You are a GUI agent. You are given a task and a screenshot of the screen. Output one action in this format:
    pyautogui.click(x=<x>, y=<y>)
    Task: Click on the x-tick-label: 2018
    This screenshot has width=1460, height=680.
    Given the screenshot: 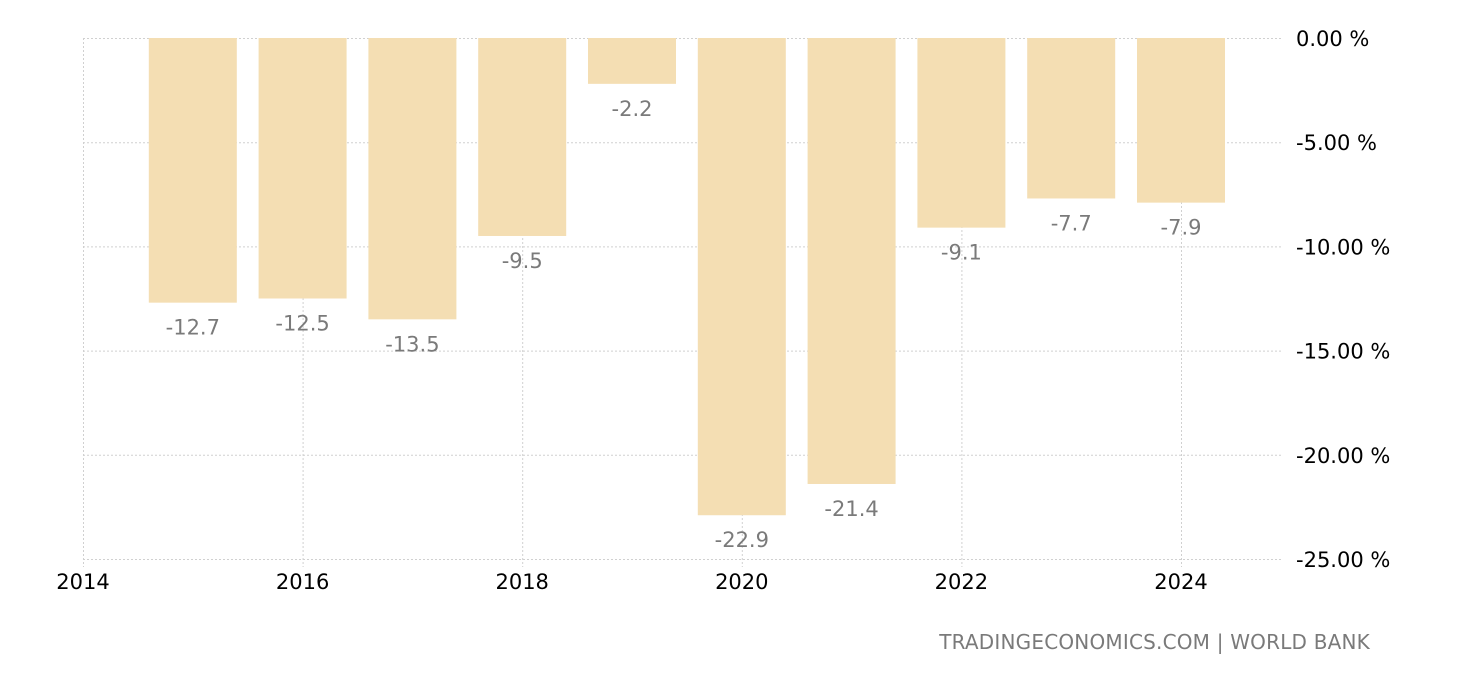 What is the action you would take?
    pyautogui.click(x=521, y=582)
    